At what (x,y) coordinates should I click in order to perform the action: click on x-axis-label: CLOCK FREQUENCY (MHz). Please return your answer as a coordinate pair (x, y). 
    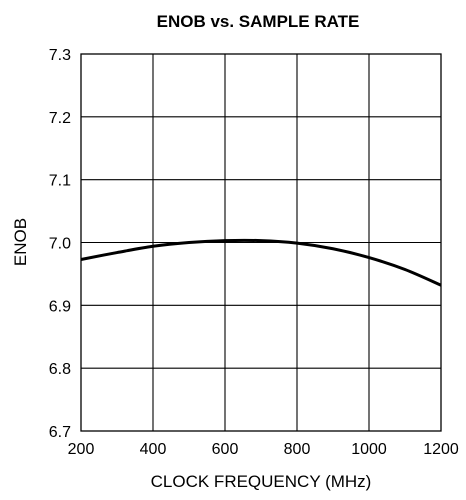
    Looking at the image, I should click on (261, 481).